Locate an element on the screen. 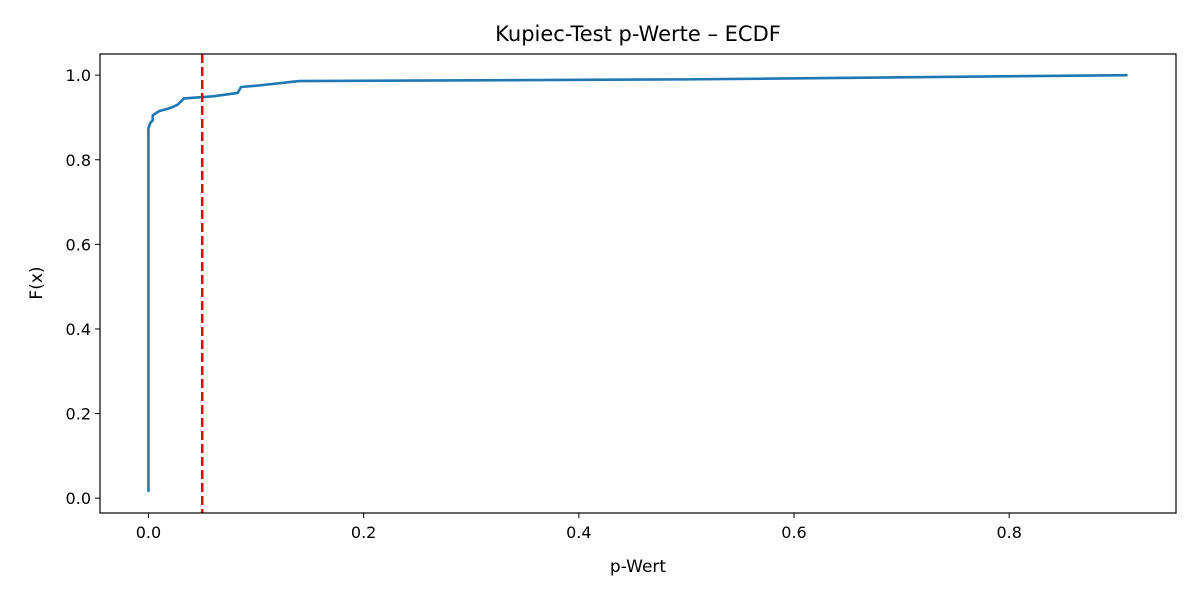 This screenshot has width=1200, height=600. y-tick-label: 1.0 is located at coordinates (78, 75).